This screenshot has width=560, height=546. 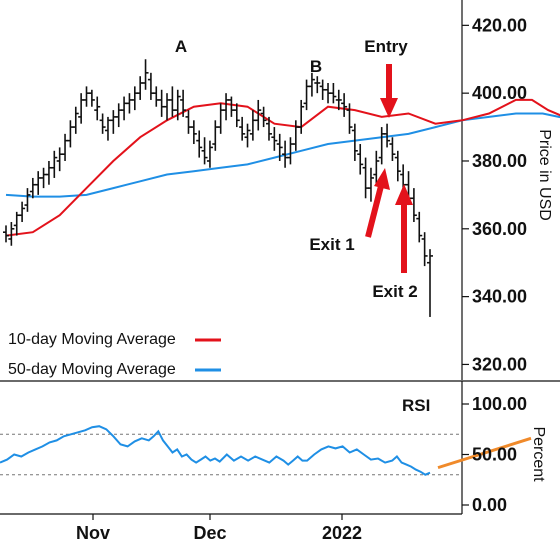 I want to click on x-tick-label: 2022, so click(x=342, y=532).